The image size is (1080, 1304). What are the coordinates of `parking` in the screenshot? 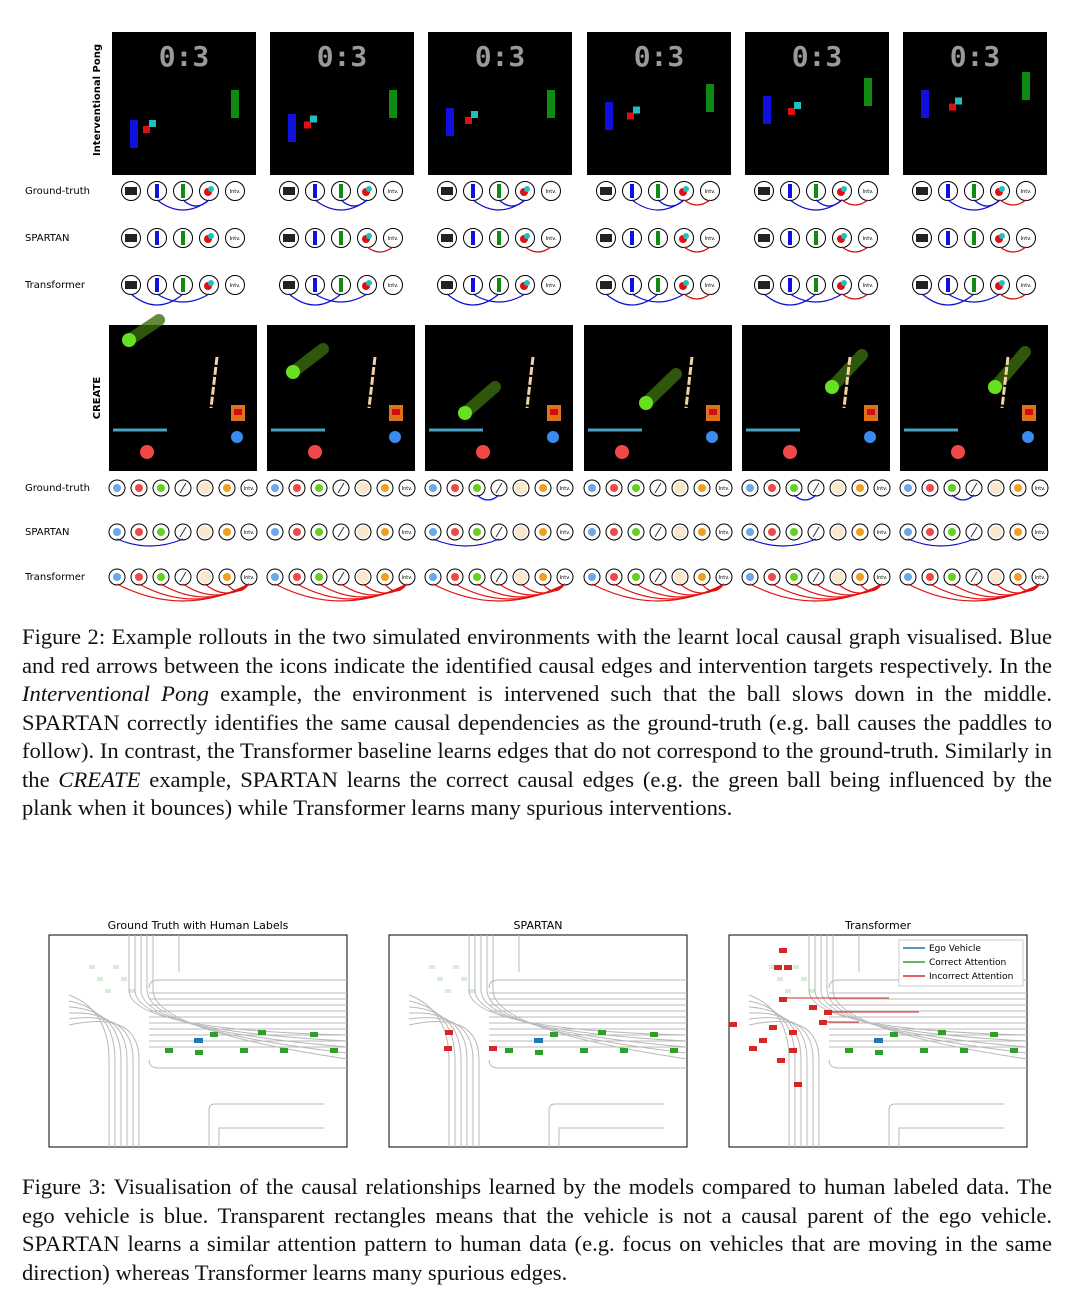 It's located at (266, 1125).